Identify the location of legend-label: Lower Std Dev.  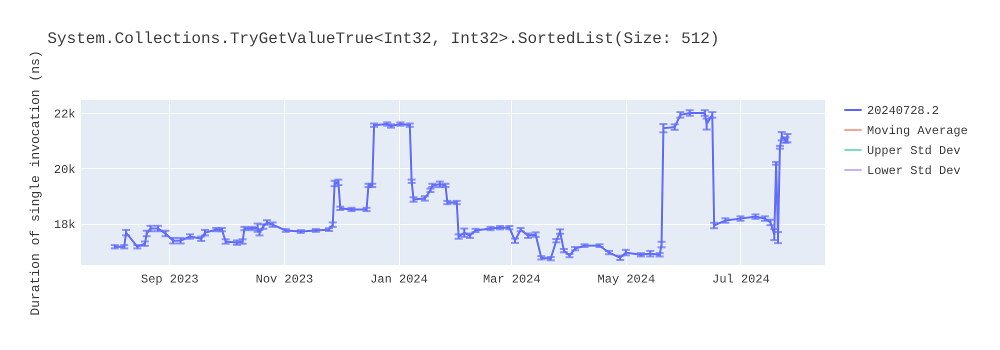
(914, 171).